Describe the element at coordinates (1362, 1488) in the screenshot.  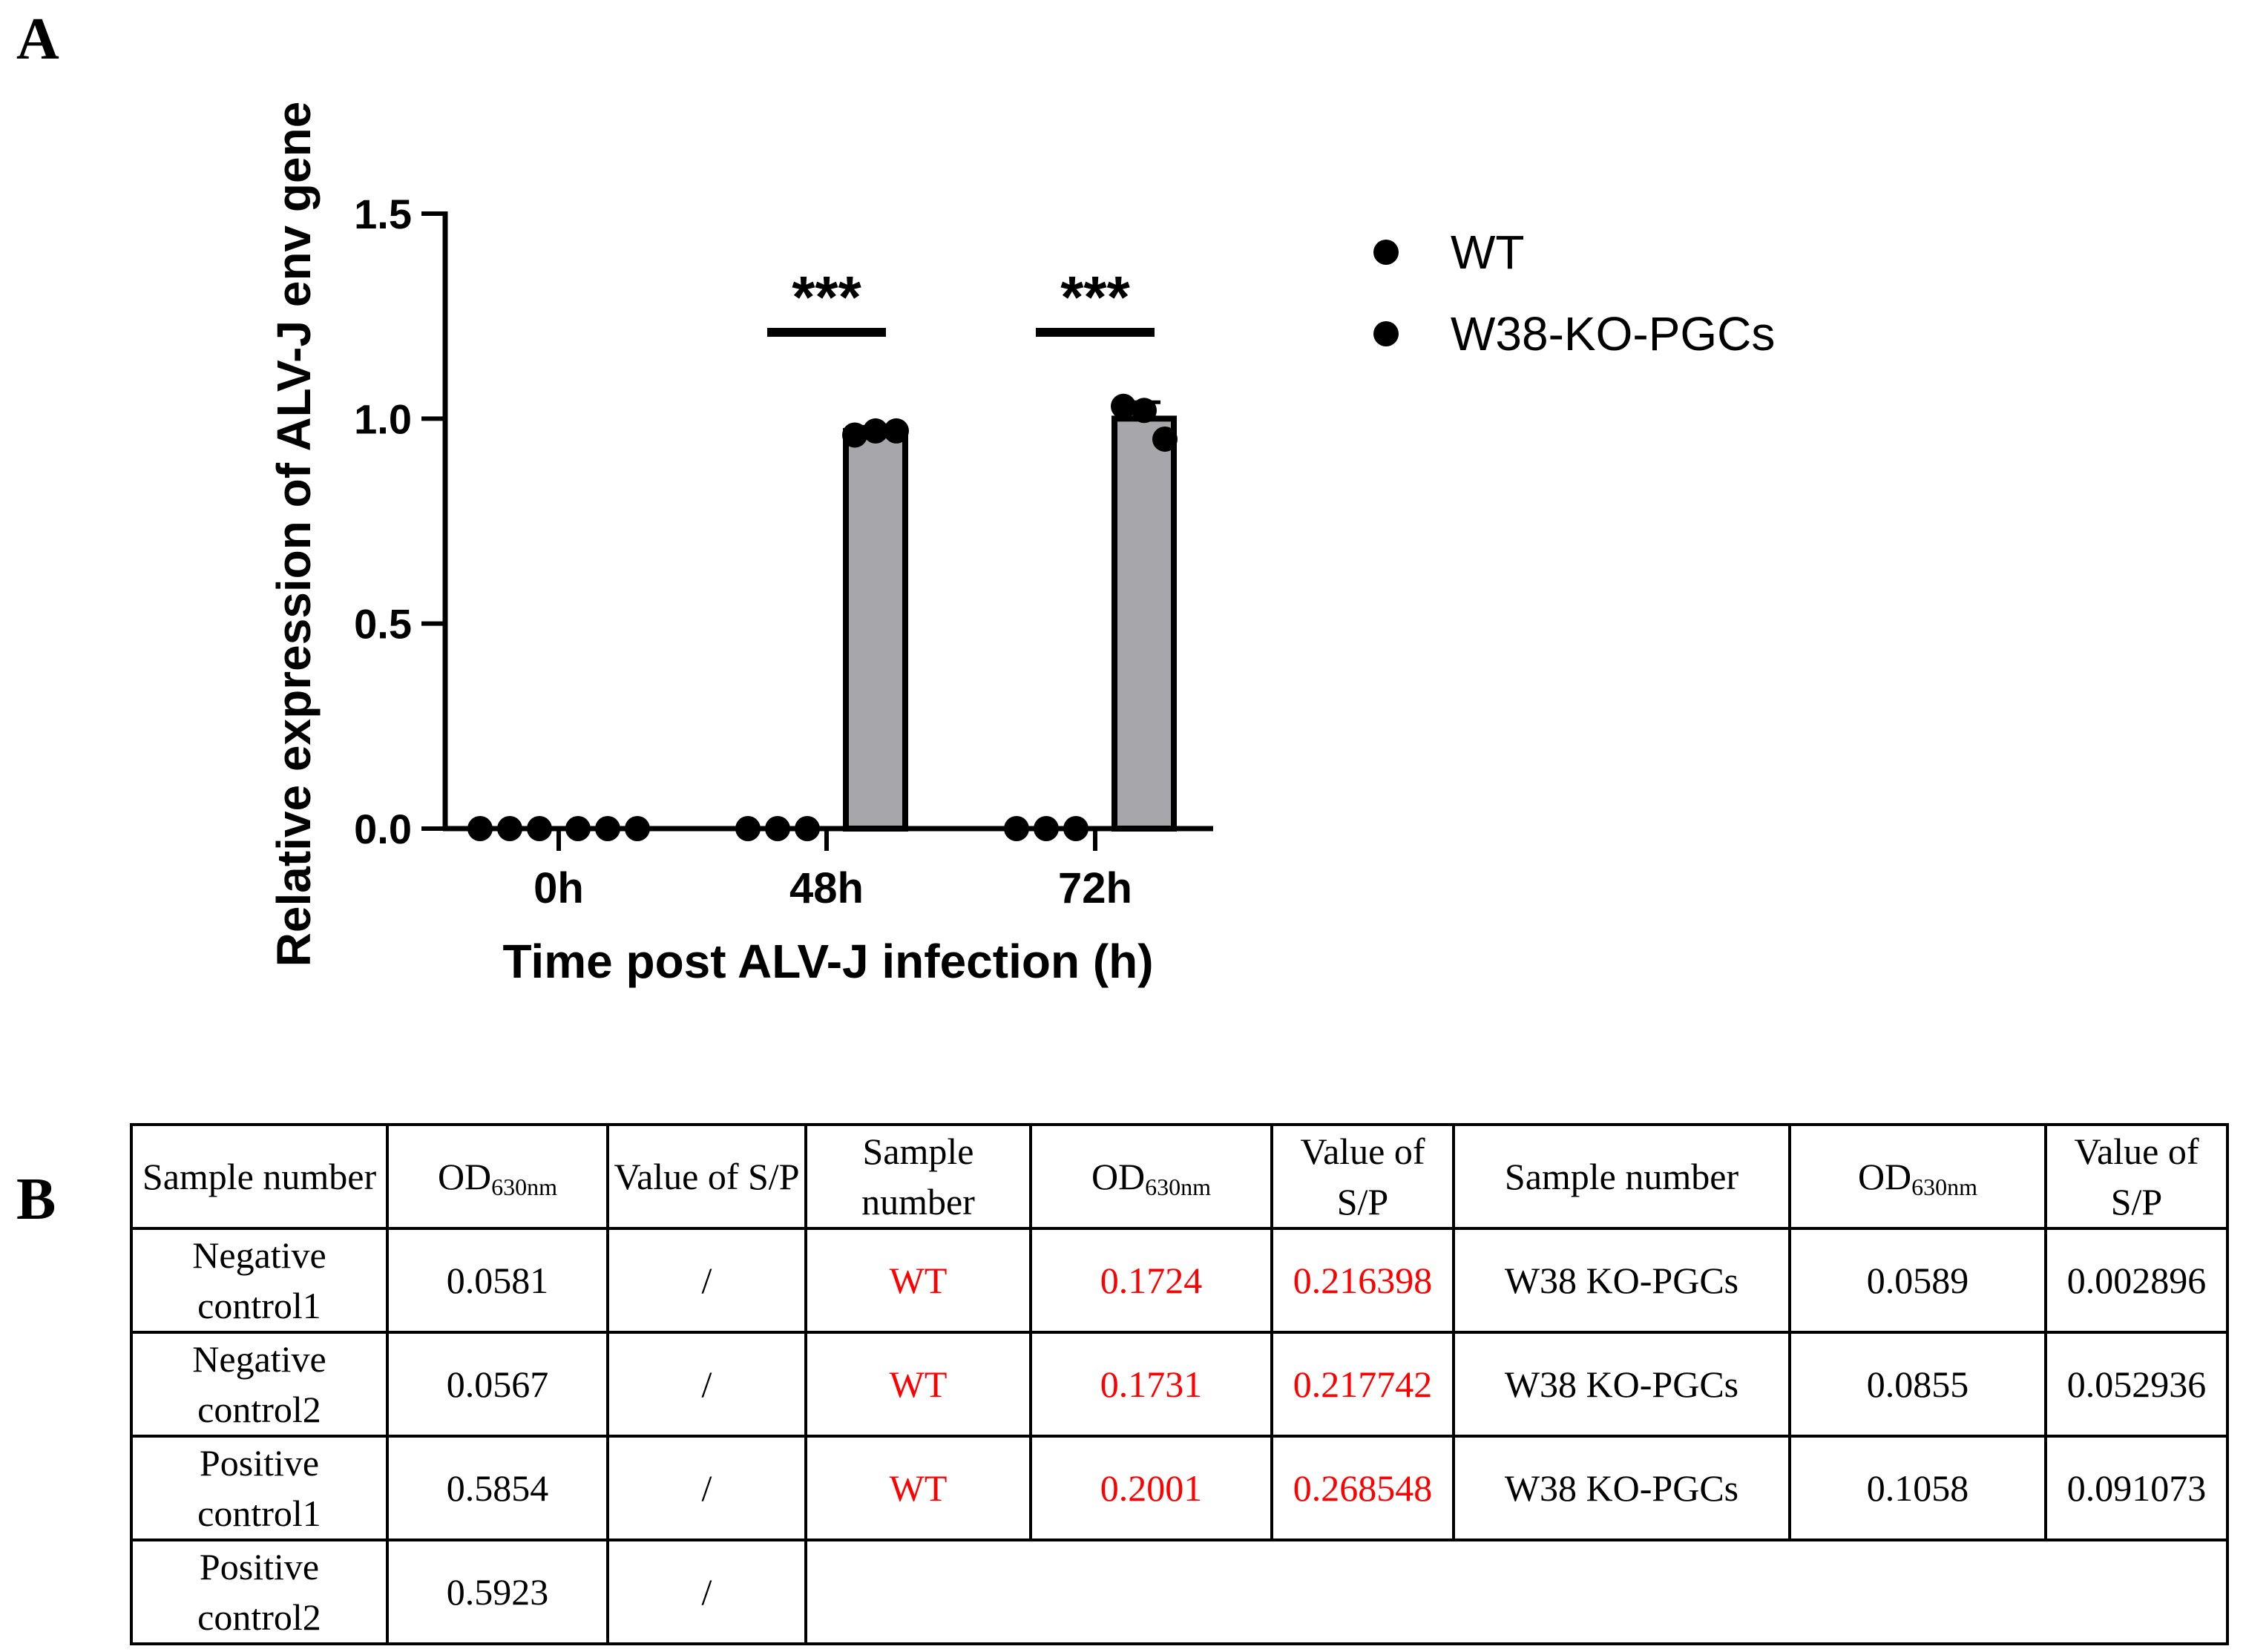
I see `wt-sp: 0.268548` at that location.